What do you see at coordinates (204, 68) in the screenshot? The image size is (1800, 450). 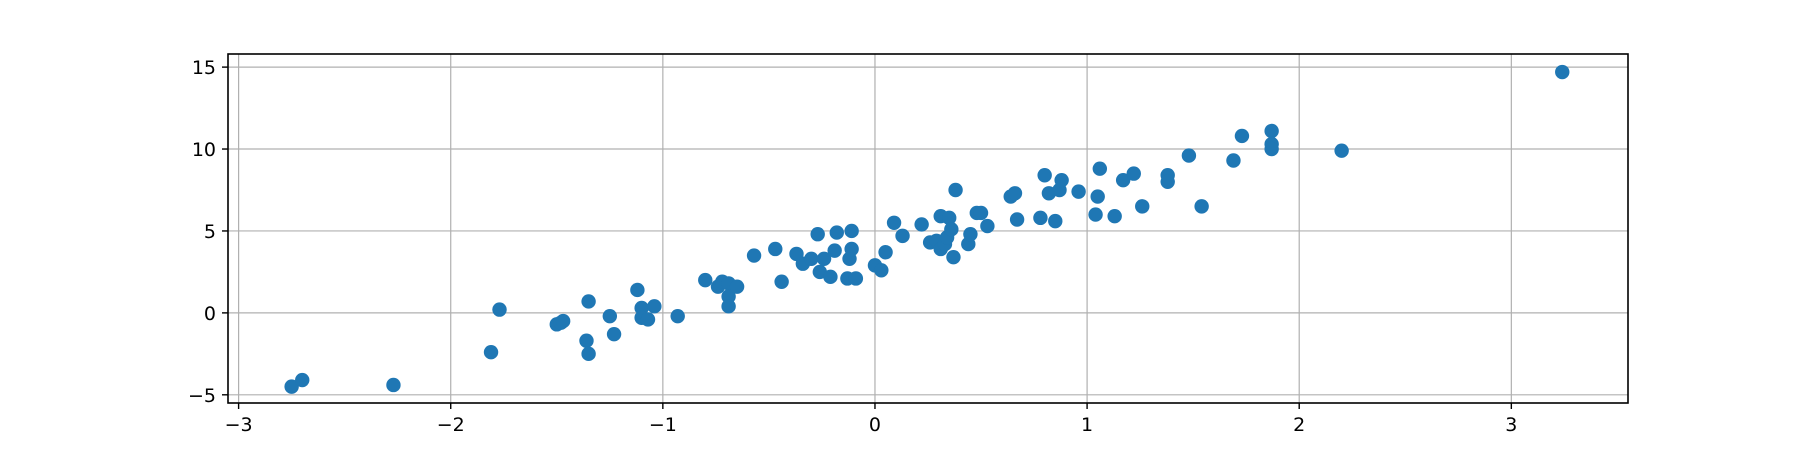 I see `y-tick-label: 15` at bounding box center [204, 68].